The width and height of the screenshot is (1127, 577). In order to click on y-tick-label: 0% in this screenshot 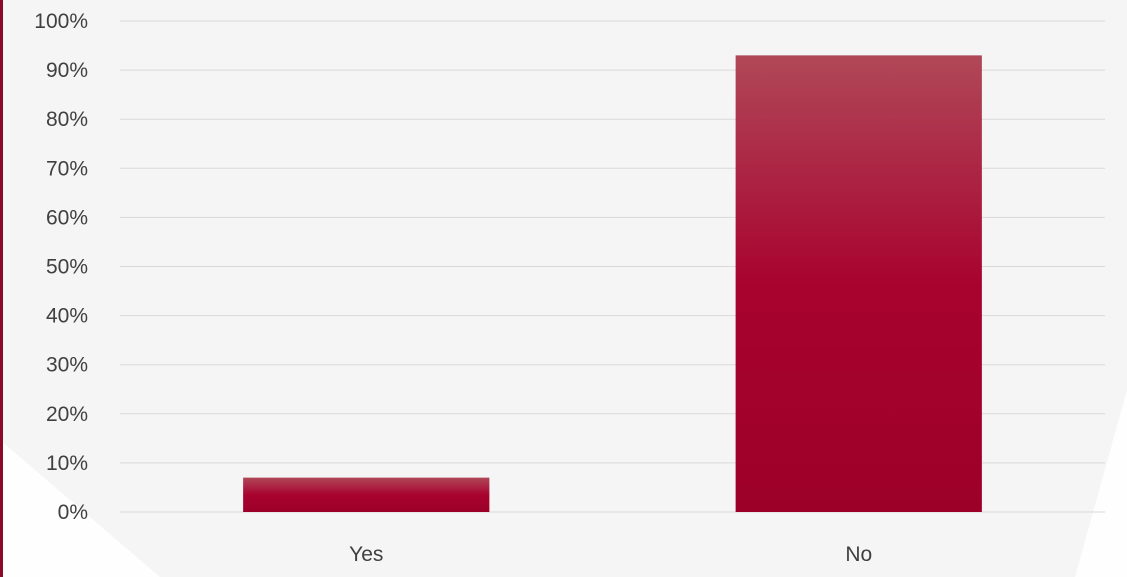, I will do `click(73, 512)`.